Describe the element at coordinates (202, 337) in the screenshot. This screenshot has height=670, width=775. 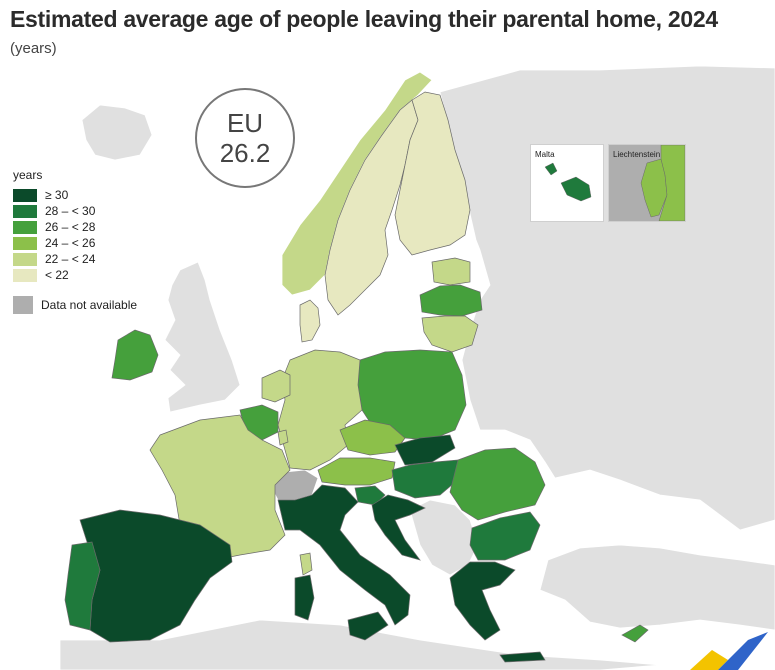
I see `great-britain` at that location.